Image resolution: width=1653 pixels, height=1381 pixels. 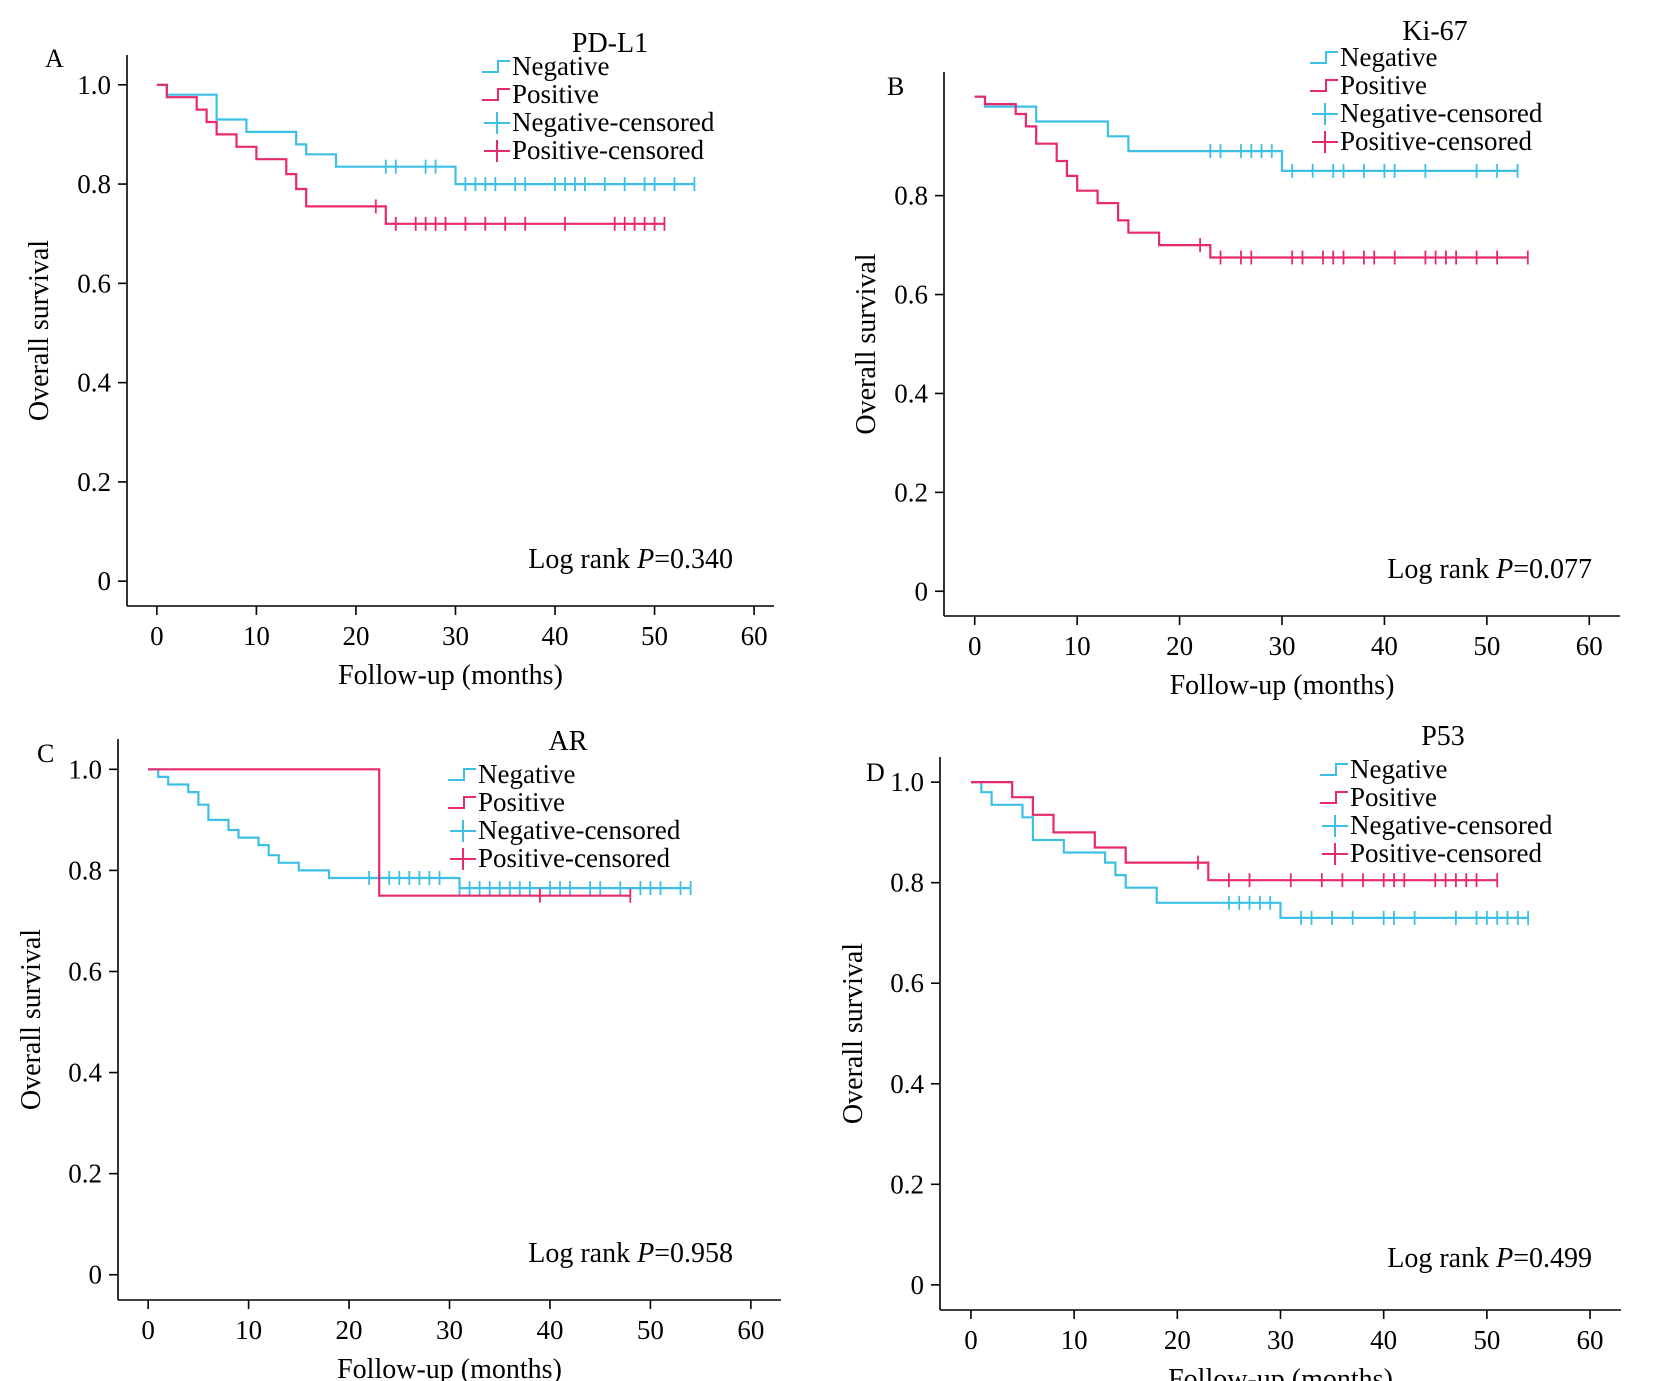 I want to click on log-rank-annotation: Log rank P=0.499, so click(x=1489, y=1258).